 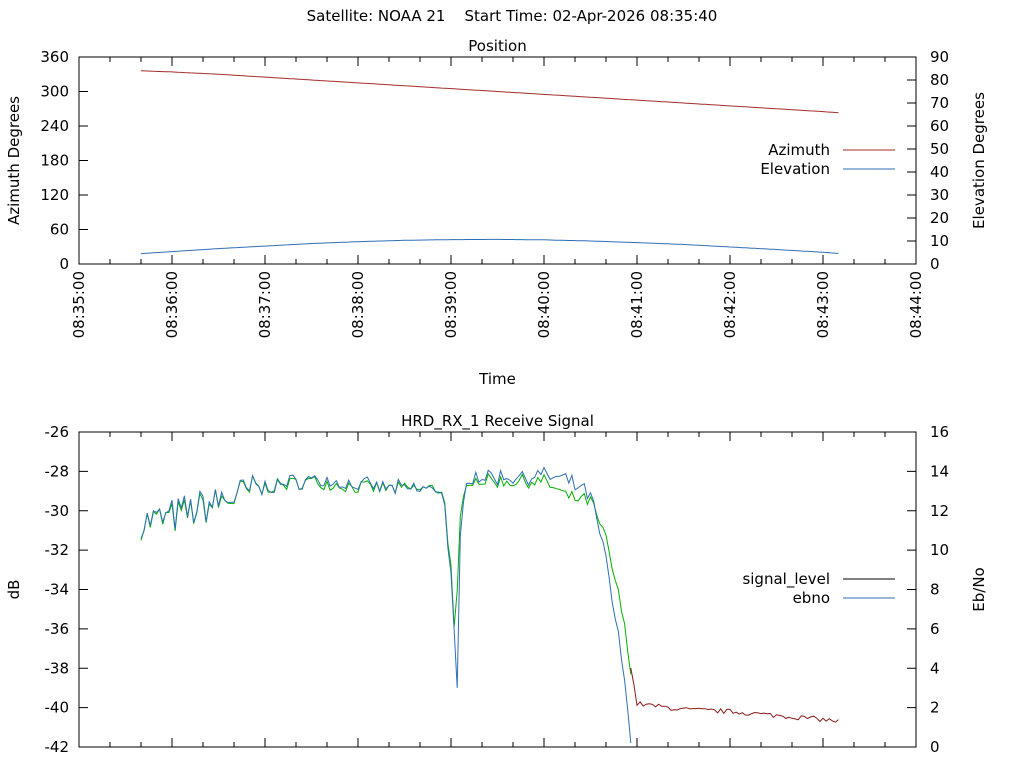 I want to click on y-tick-label: 60, so click(x=59, y=230).